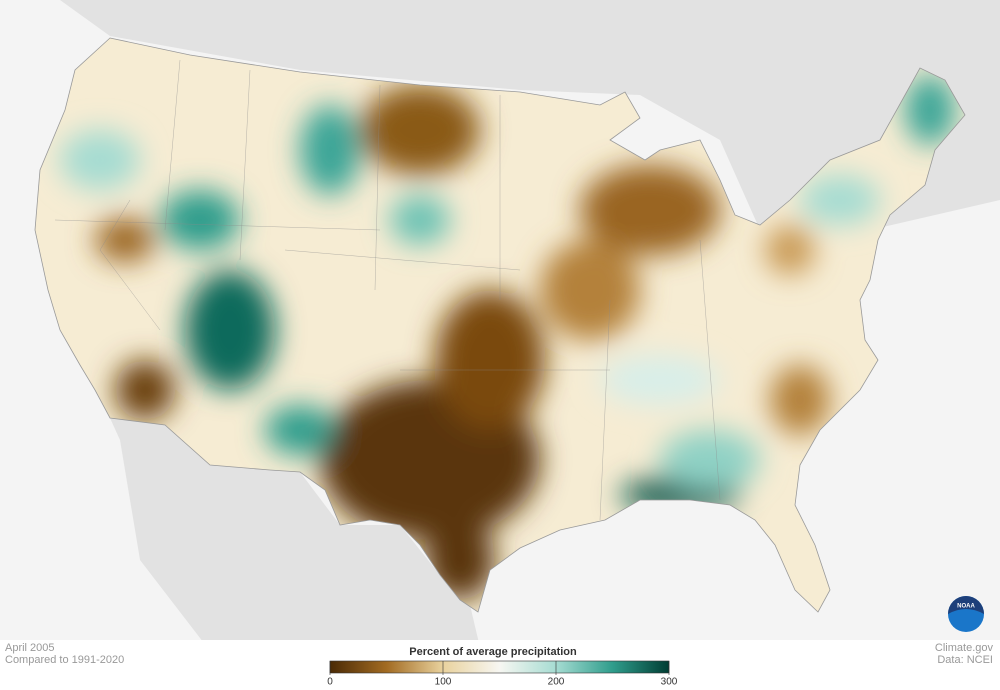 Image resolution: width=1000 pixels, height=690 pixels. What do you see at coordinates (443, 682) in the screenshot?
I see `legend-tick-label: 100` at bounding box center [443, 682].